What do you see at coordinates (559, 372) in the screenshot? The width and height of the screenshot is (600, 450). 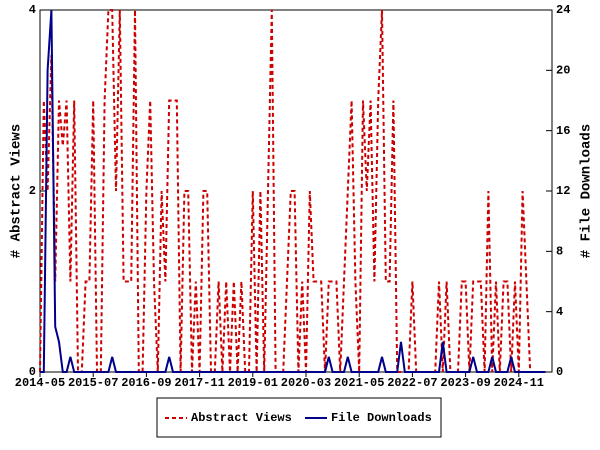 I see `y2-tick-label: 0` at bounding box center [559, 372].